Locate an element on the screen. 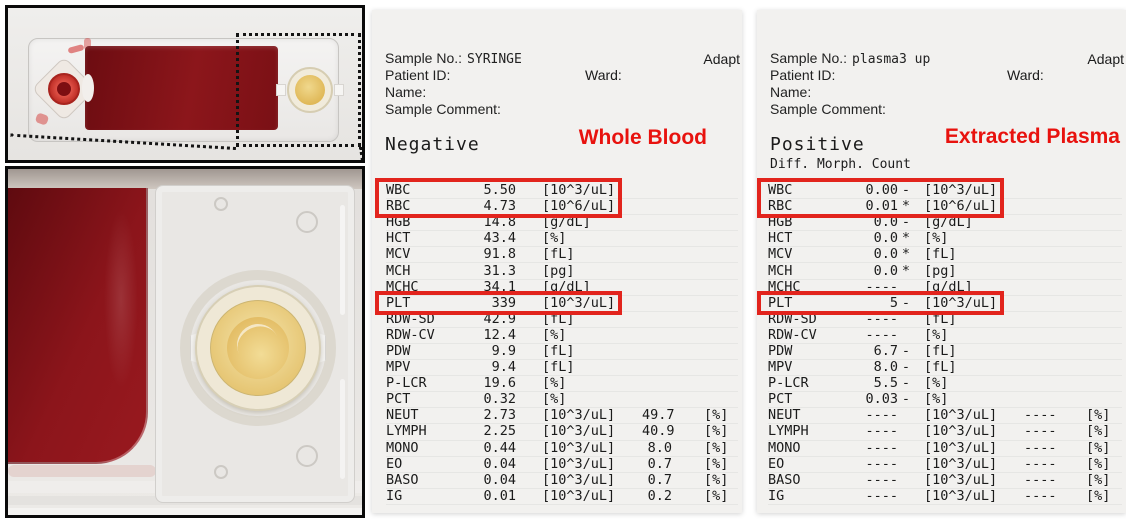 Image resolution: width=1126 pixels, height=524 pixels. blood-smear is located at coordinates (87, 44).